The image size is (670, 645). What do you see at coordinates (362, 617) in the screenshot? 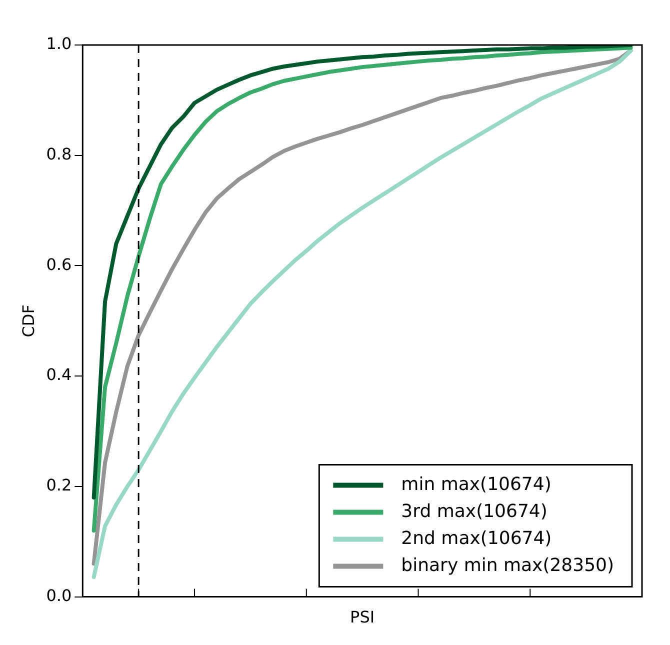
I see `x-axis-title: PSI` at bounding box center [362, 617].